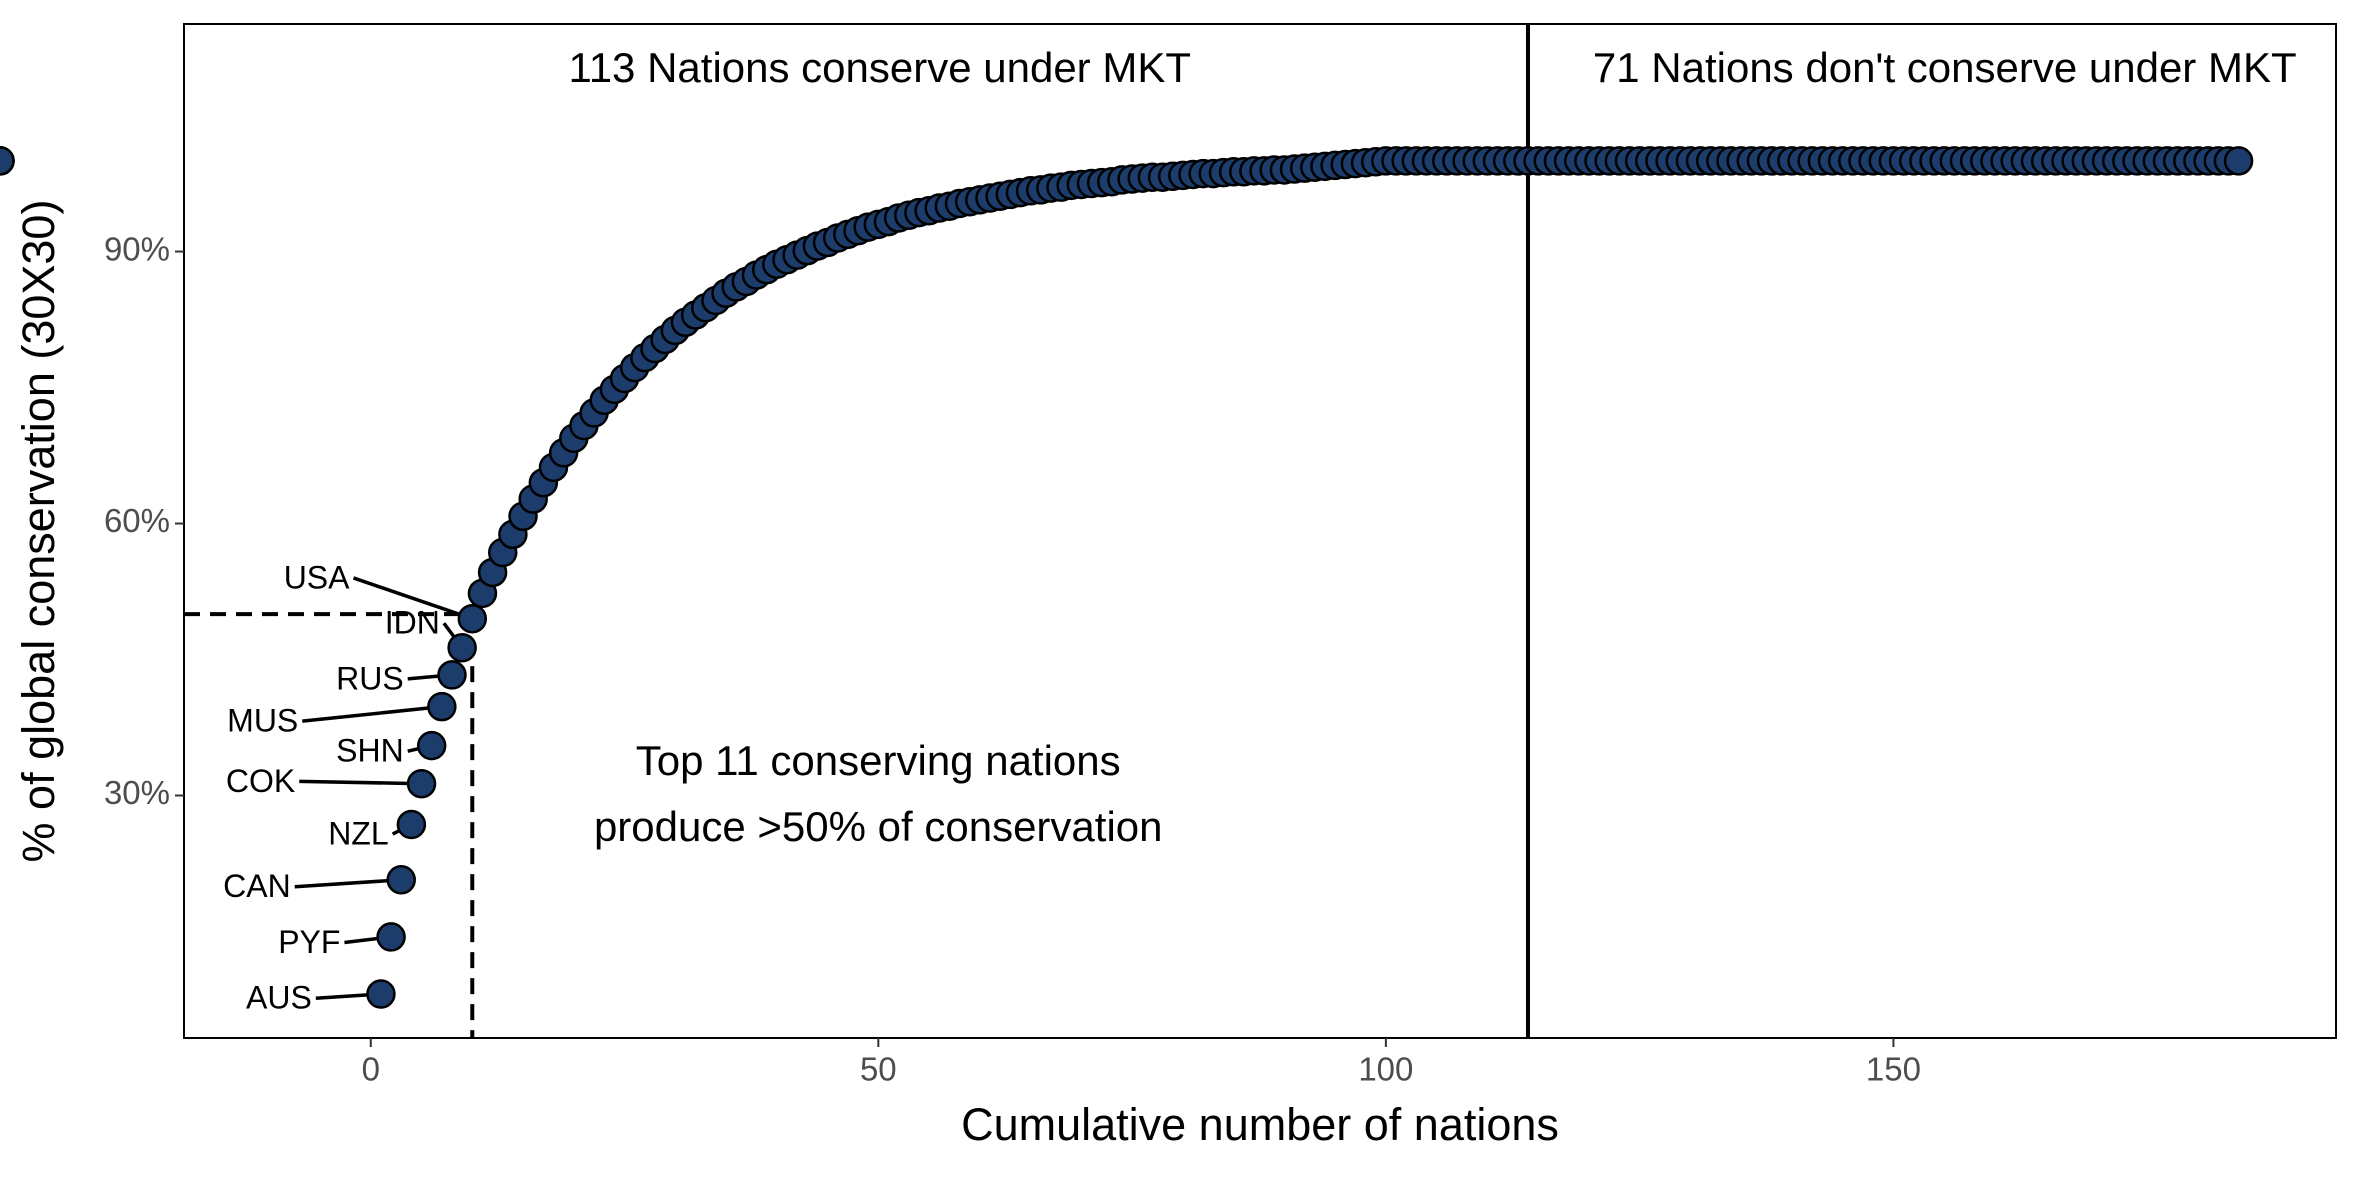 Image resolution: width=2362 pixels, height=1181 pixels. What do you see at coordinates (371, 1069) in the screenshot?
I see `x-tick-label: 0` at bounding box center [371, 1069].